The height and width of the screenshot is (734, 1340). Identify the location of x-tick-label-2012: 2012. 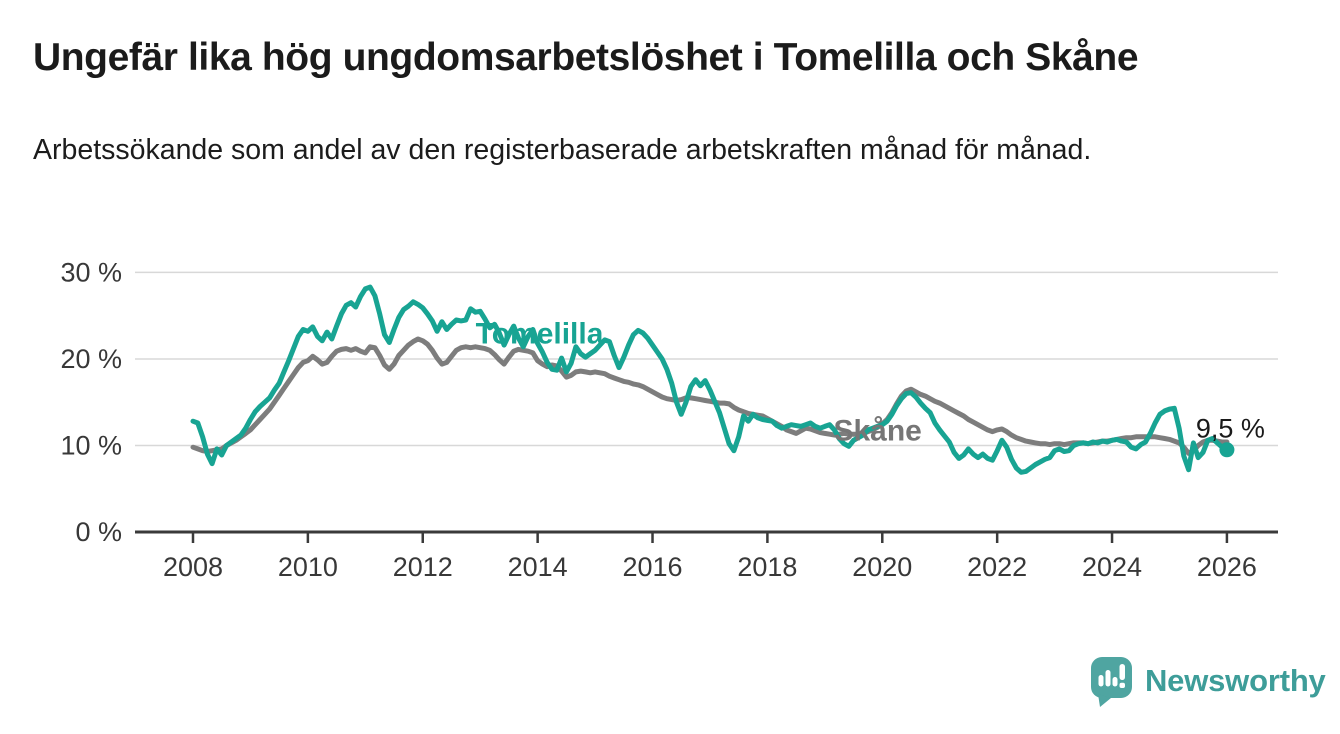
(423, 567).